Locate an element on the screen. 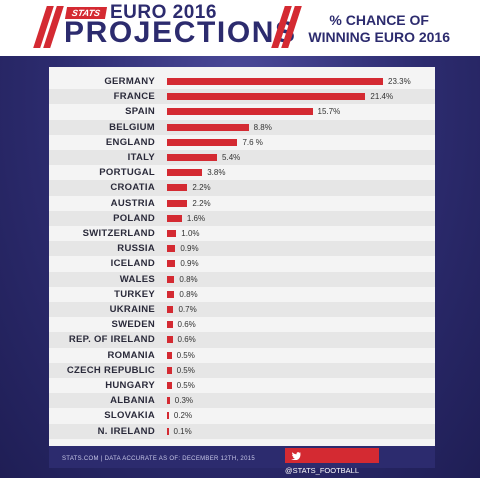 The image size is (480, 478). value-label: 8.8% is located at coordinates (262, 127).